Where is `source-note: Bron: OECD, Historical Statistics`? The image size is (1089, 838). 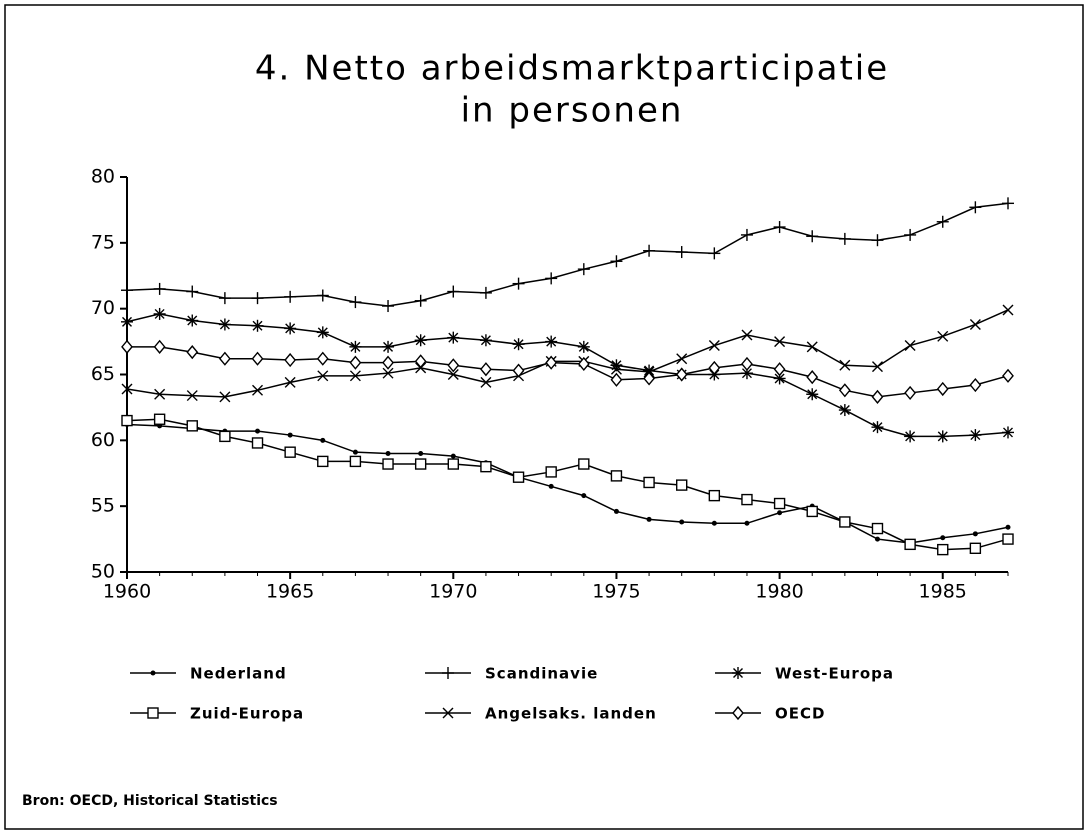 source-note: Bron: OECD, Historical Statistics is located at coordinates (150, 801).